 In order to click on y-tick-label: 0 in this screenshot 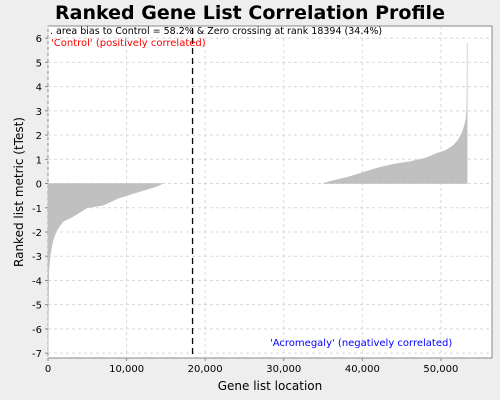, I will do `click(39, 185)`.